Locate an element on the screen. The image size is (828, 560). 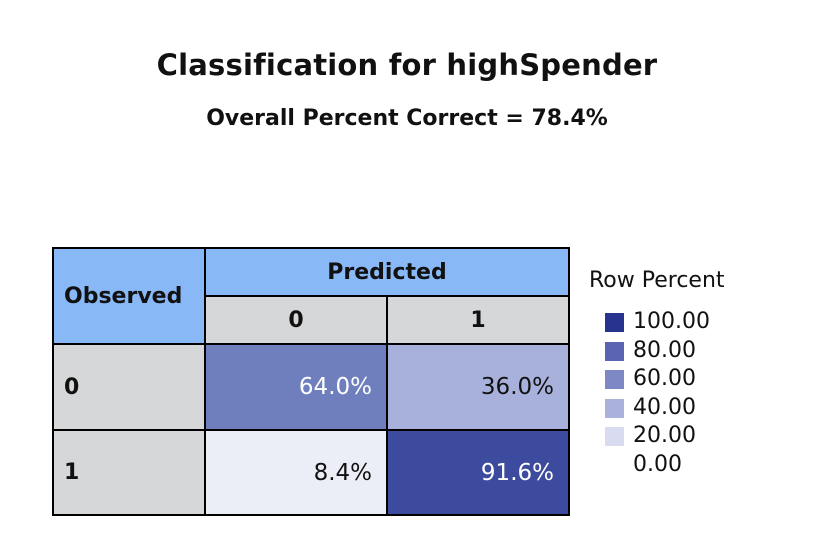
chart-title: Classification for highSpender is located at coordinates (407, 65).